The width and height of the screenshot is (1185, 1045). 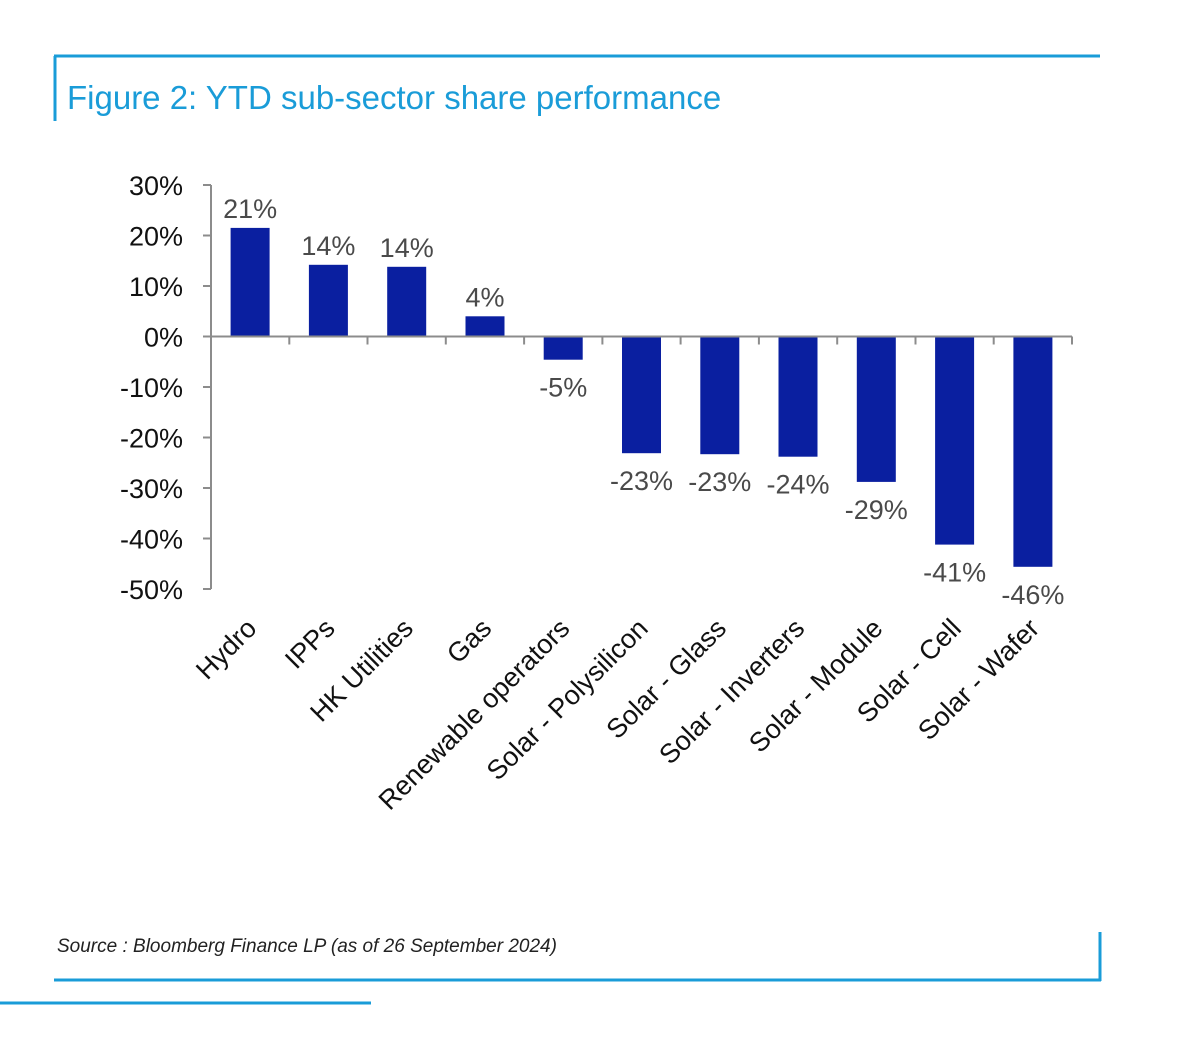 I want to click on data-label-solar-inverters: -24%, so click(x=797, y=485).